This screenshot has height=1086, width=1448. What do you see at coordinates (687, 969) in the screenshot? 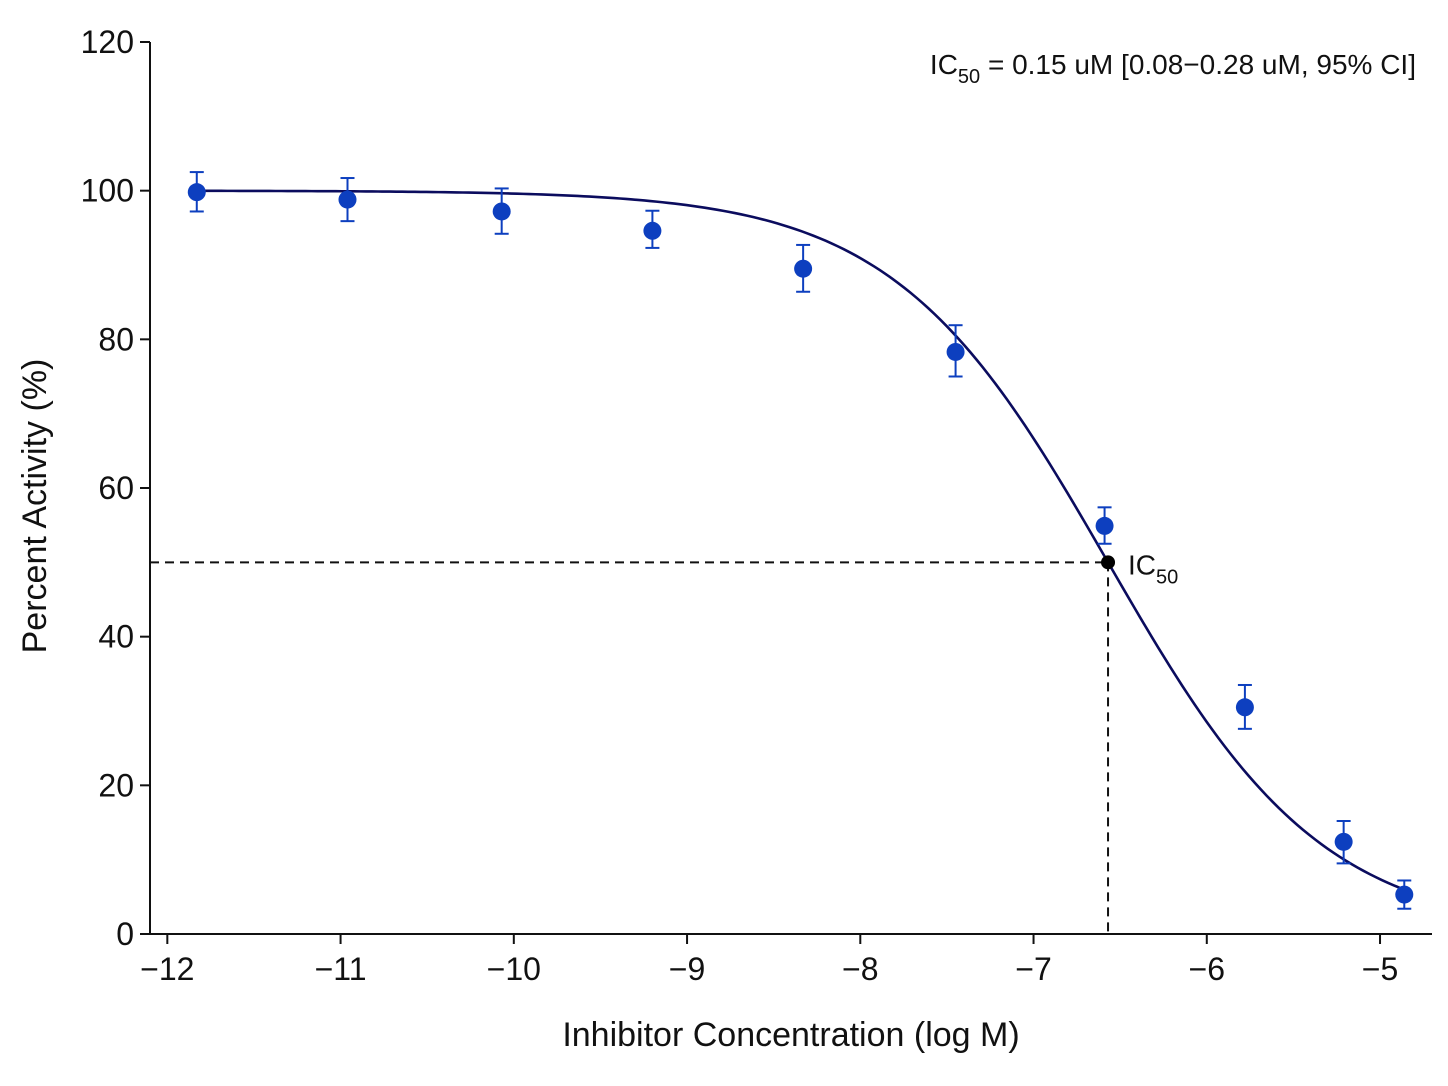
I see `x-tick-label: −9` at bounding box center [687, 969].